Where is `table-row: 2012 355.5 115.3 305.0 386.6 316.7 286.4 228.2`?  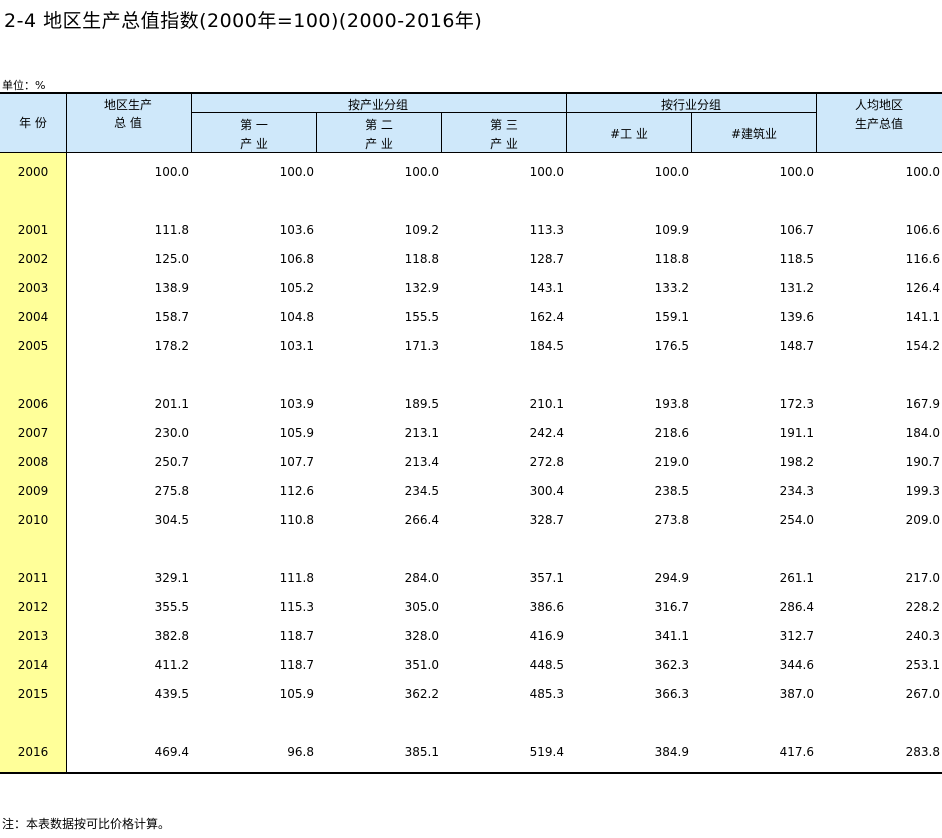
table-row: 2012 355.5 115.3 305.0 386.6 316.7 286.4 228.2 is located at coordinates (471, 610).